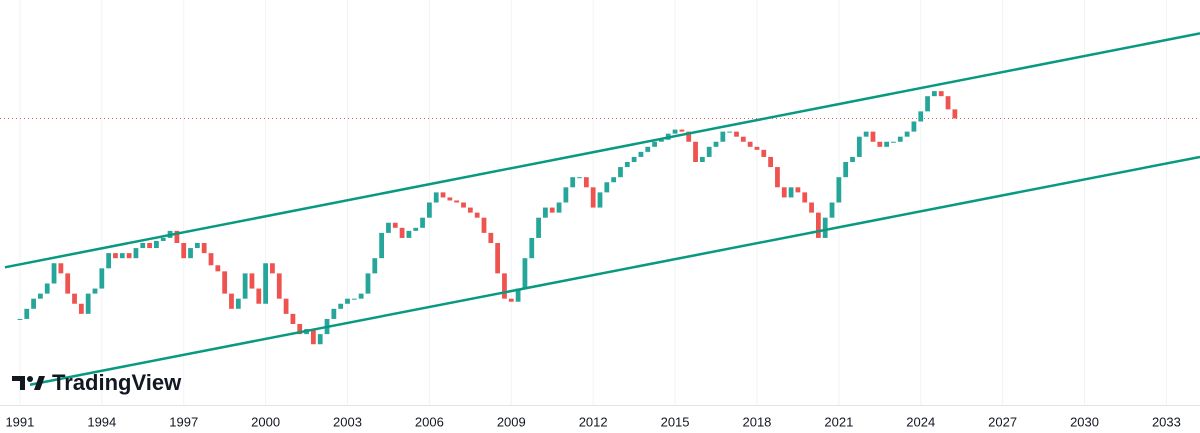 Image resolution: width=1200 pixels, height=433 pixels. Describe the element at coordinates (756, 421) in the screenshot. I see `x-tick-label: 2018` at that location.